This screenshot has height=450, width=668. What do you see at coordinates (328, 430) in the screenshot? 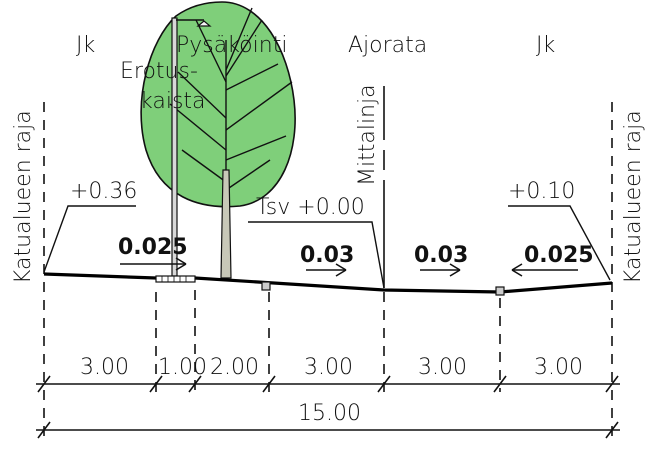
I see `dimension-line-total` at bounding box center [328, 430].